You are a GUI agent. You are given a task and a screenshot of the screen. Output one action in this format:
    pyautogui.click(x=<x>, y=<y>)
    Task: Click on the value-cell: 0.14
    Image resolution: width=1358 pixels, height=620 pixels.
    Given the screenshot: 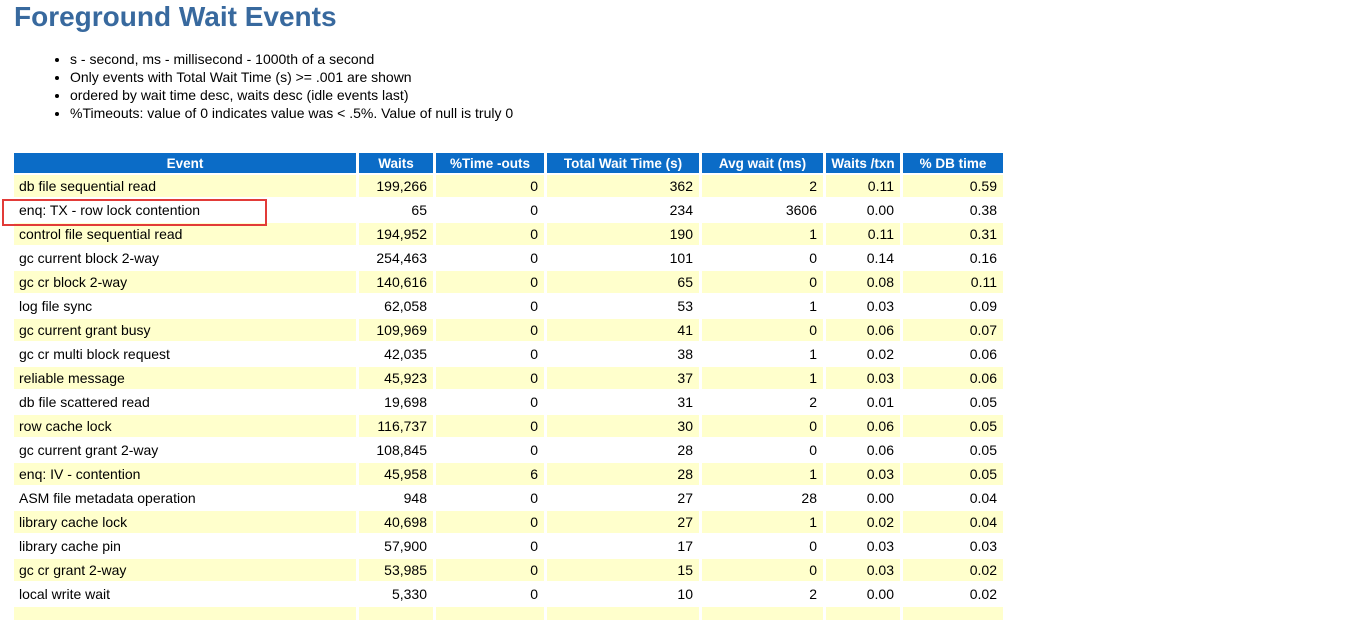 What is the action you would take?
    pyautogui.click(x=863, y=258)
    